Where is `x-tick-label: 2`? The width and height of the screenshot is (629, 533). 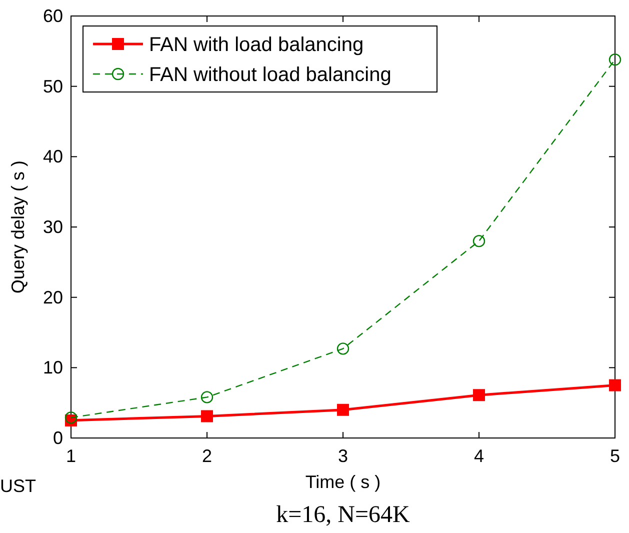 x-tick-label: 2 is located at coordinates (207, 456).